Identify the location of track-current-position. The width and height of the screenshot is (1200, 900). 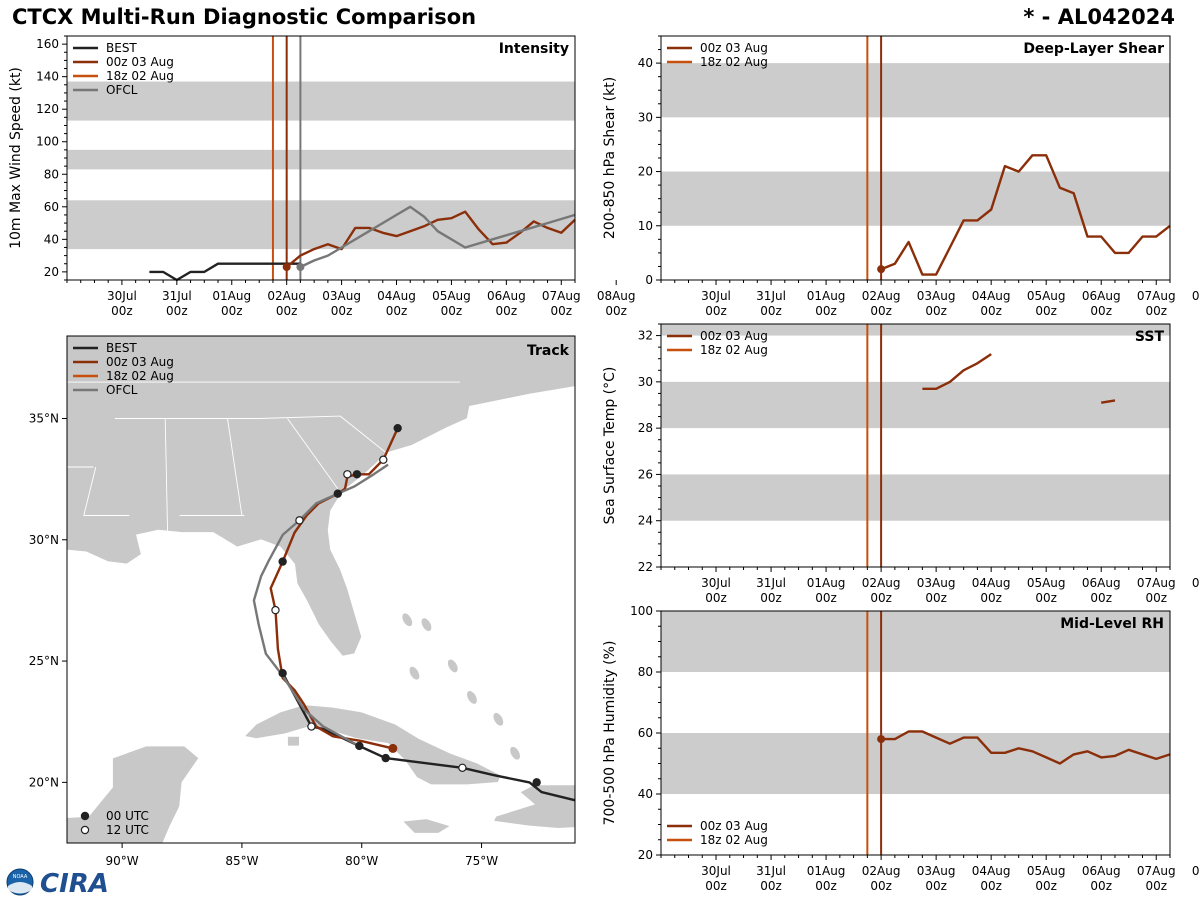
(393, 748).